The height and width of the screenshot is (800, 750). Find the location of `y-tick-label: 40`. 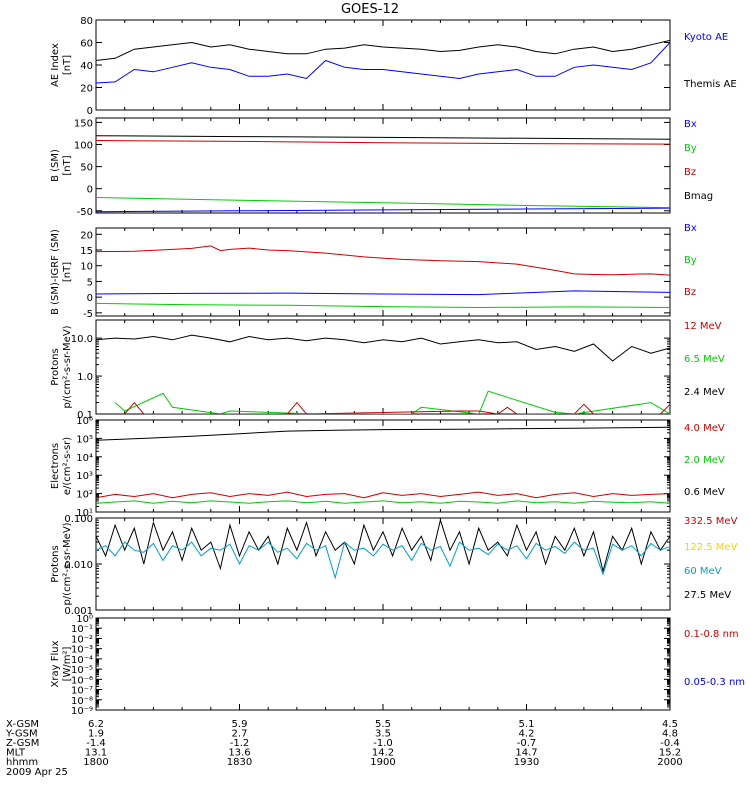

y-tick-label: 40 is located at coordinates (86, 66).